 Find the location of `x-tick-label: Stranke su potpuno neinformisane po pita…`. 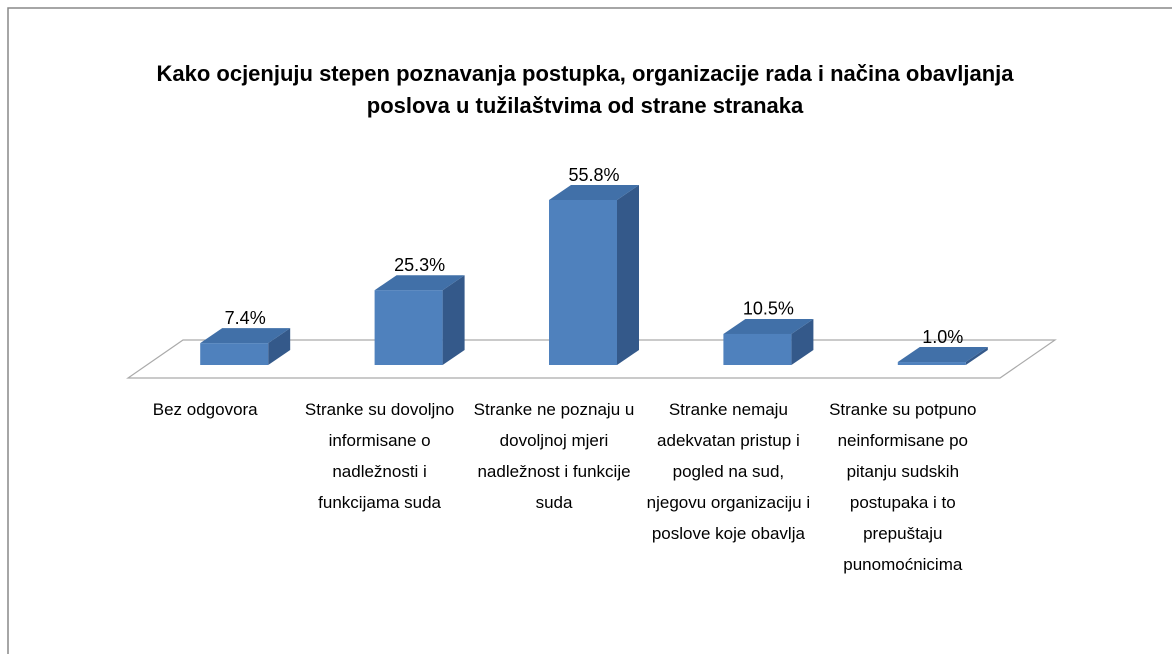

x-tick-label: Stranke su potpuno neinformisane po pita… is located at coordinates (903, 487).